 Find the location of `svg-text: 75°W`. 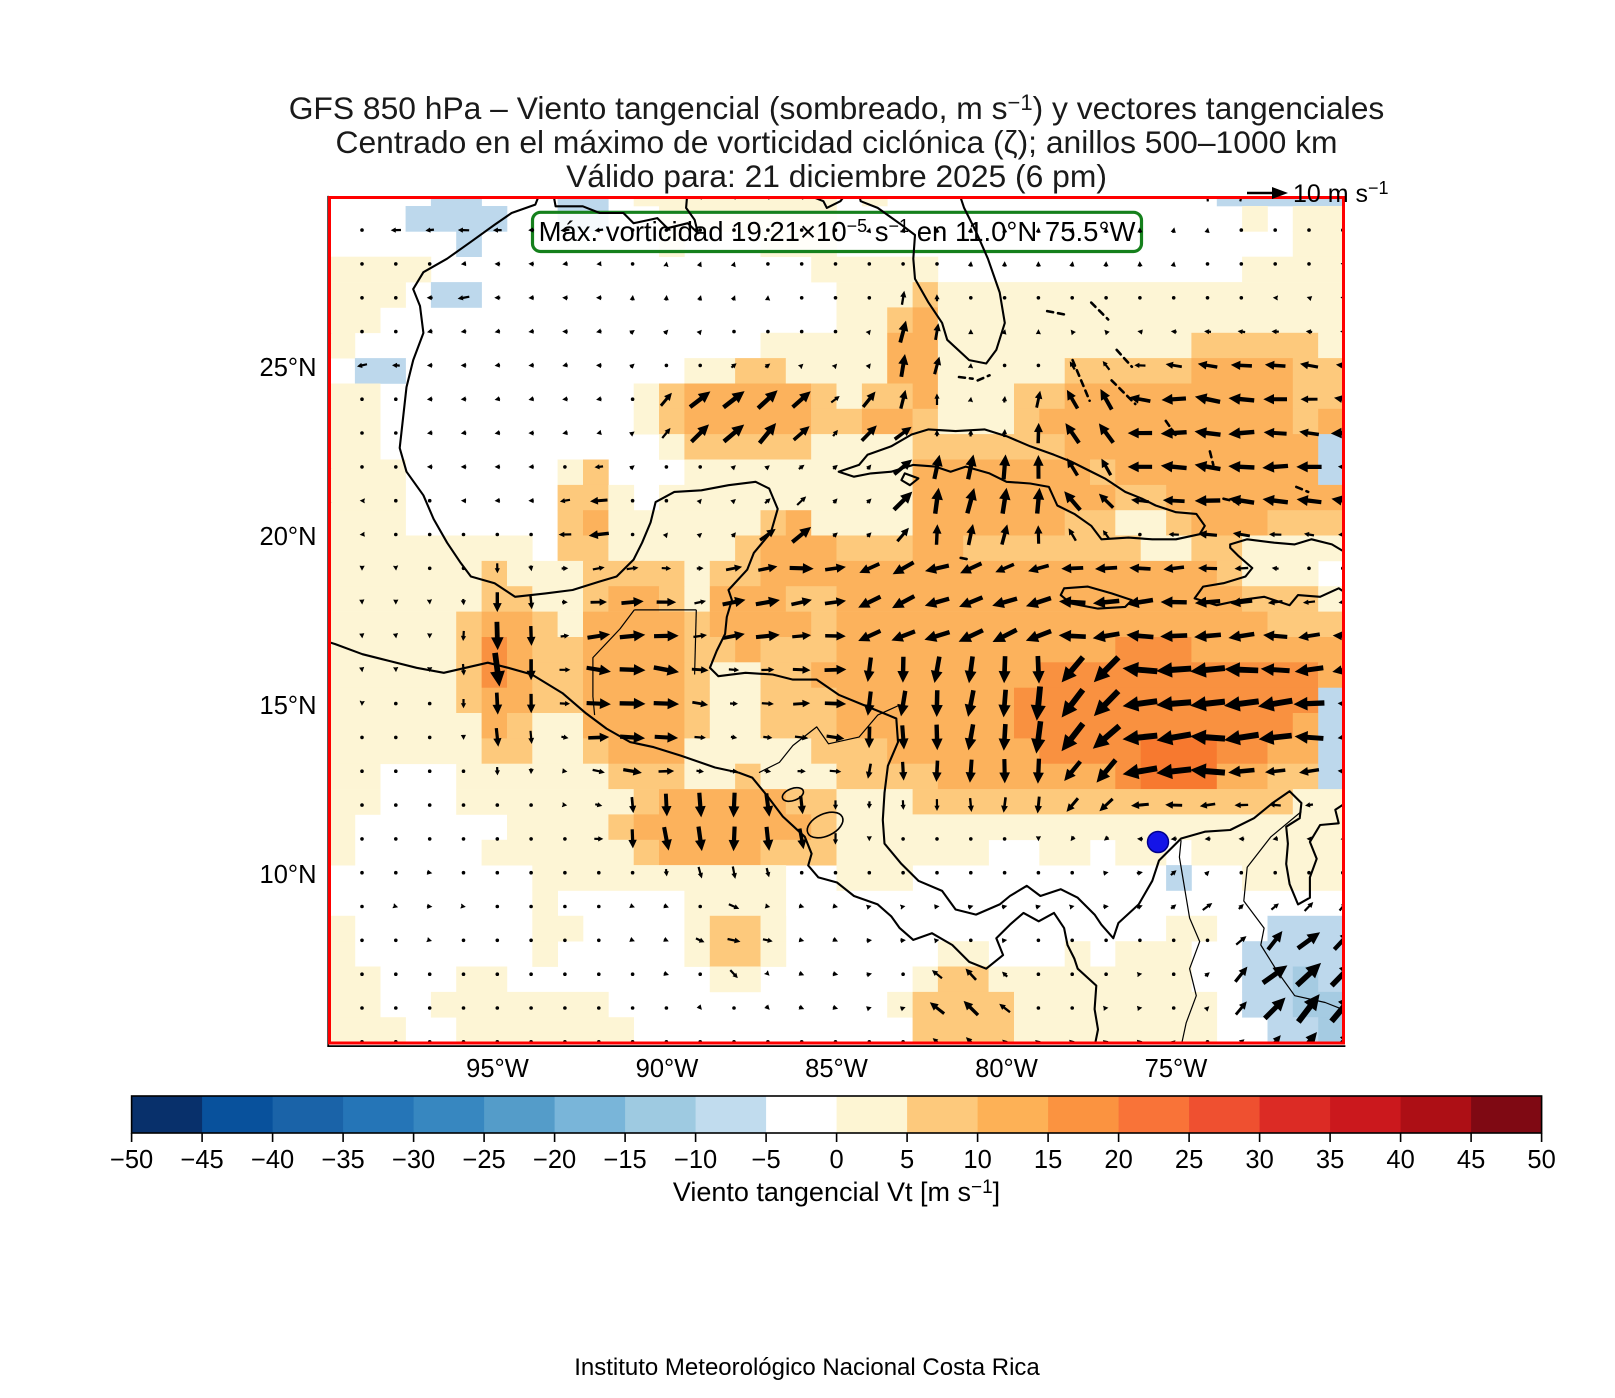

svg-text: 75°W is located at coordinates (1176, 1069).